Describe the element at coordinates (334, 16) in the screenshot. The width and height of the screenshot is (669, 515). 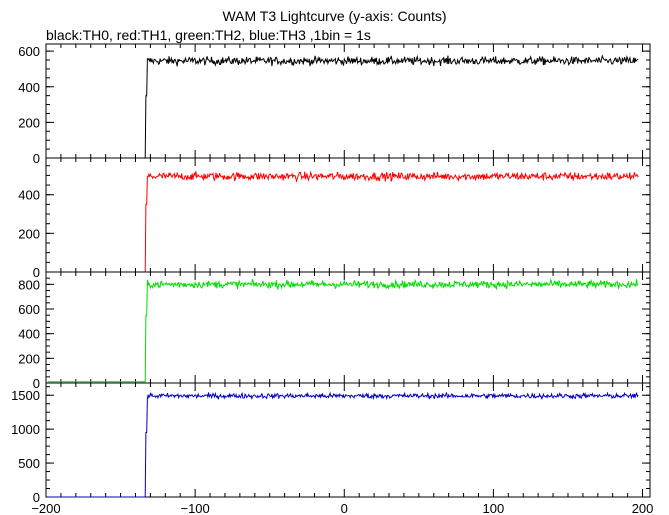
I see `chart-title: WAM T3 Lightcurve (y-axis: Counts)` at that location.